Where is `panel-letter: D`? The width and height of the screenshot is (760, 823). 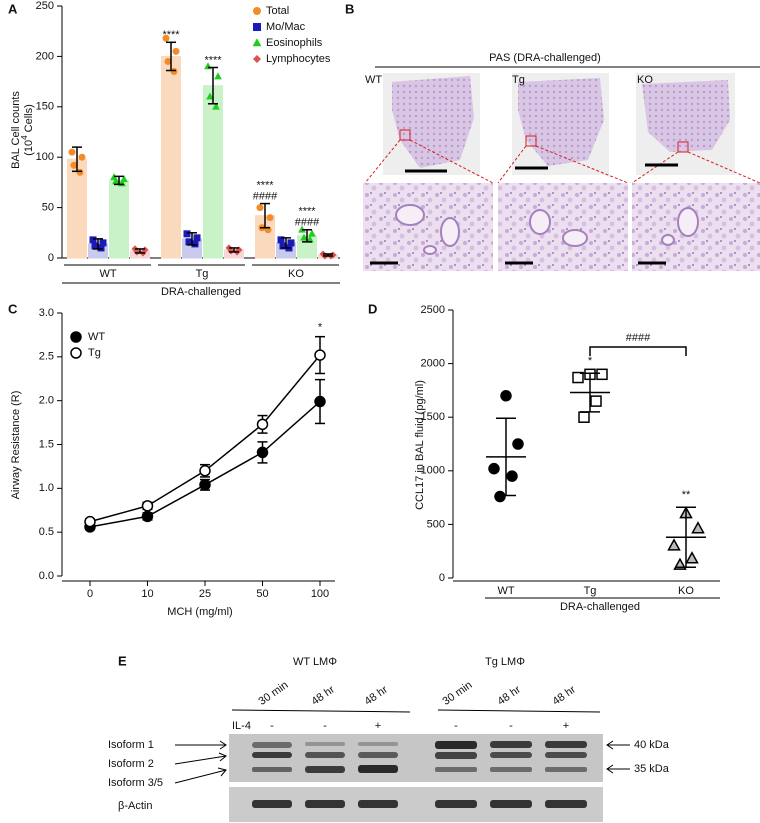 panel-letter: D is located at coordinates (372, 308).